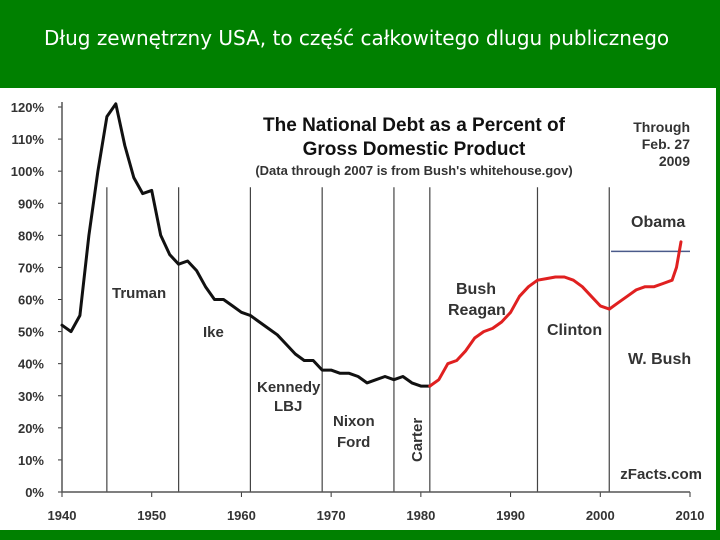 This screenshot has height=540, width=720. Describe the element at coordinates (139, 293) in the screenshot. I see `label-truman: Truman` at that location.